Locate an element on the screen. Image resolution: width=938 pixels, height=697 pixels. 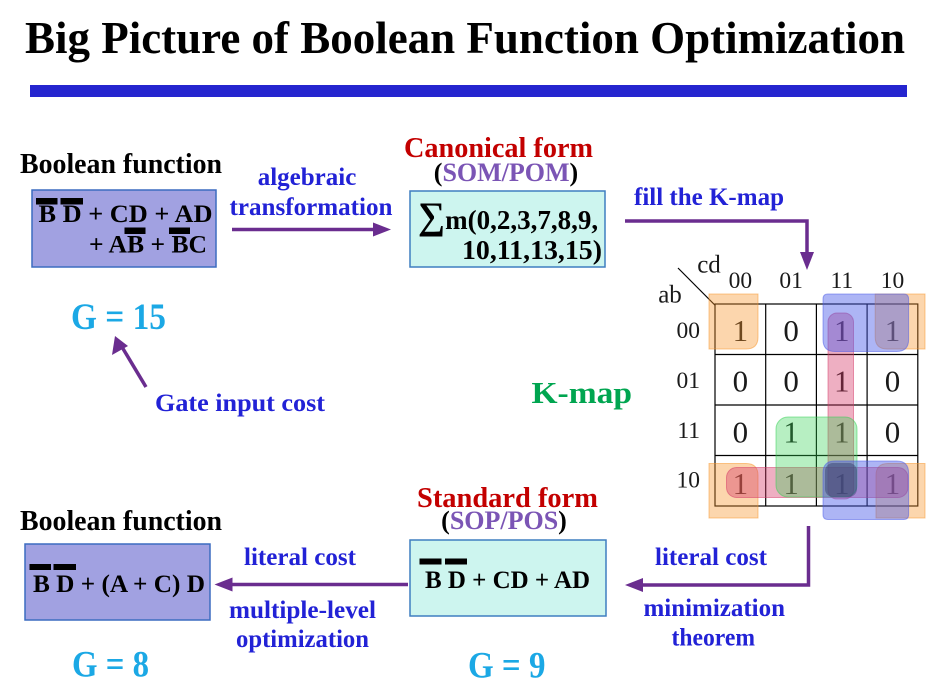
svg-text: Canonical form is located at coordinates (498, 148).